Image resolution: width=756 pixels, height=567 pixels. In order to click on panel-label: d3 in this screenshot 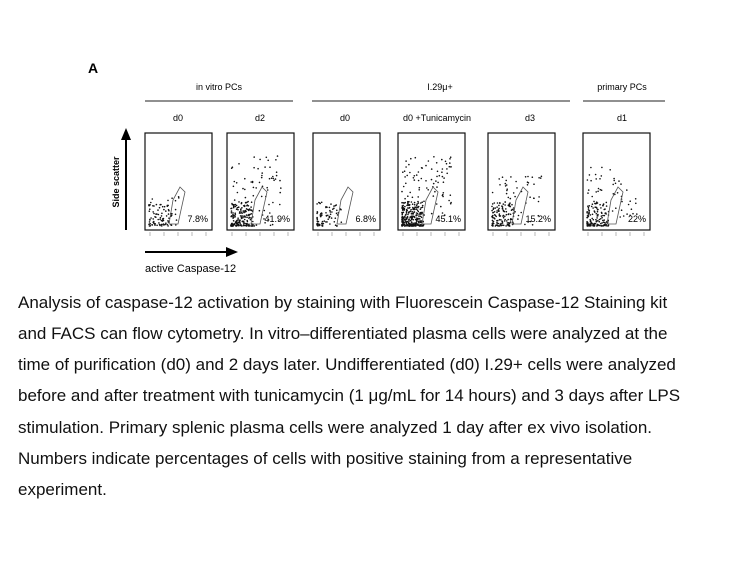, I will do `click(530, 118)`.